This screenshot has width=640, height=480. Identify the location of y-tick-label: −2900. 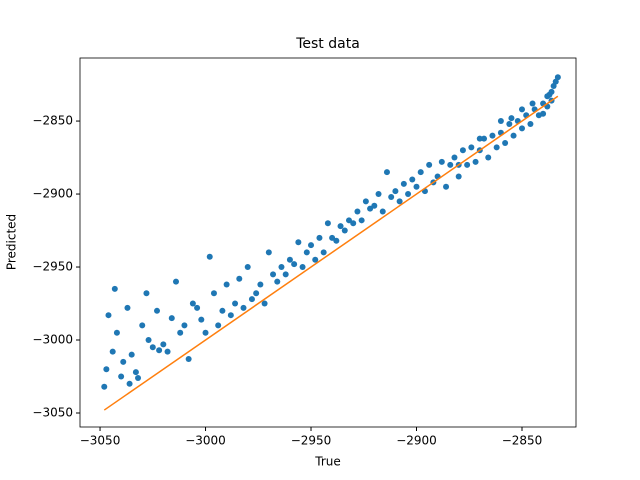
(52, 194).